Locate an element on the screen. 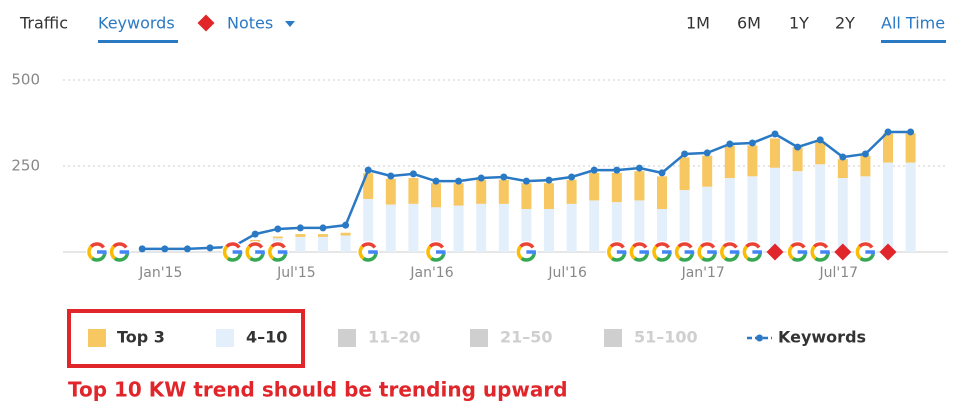 The width and height of the screenshot is (972, 417). y-tick-label: 250 is located at coordinates (25, 166).